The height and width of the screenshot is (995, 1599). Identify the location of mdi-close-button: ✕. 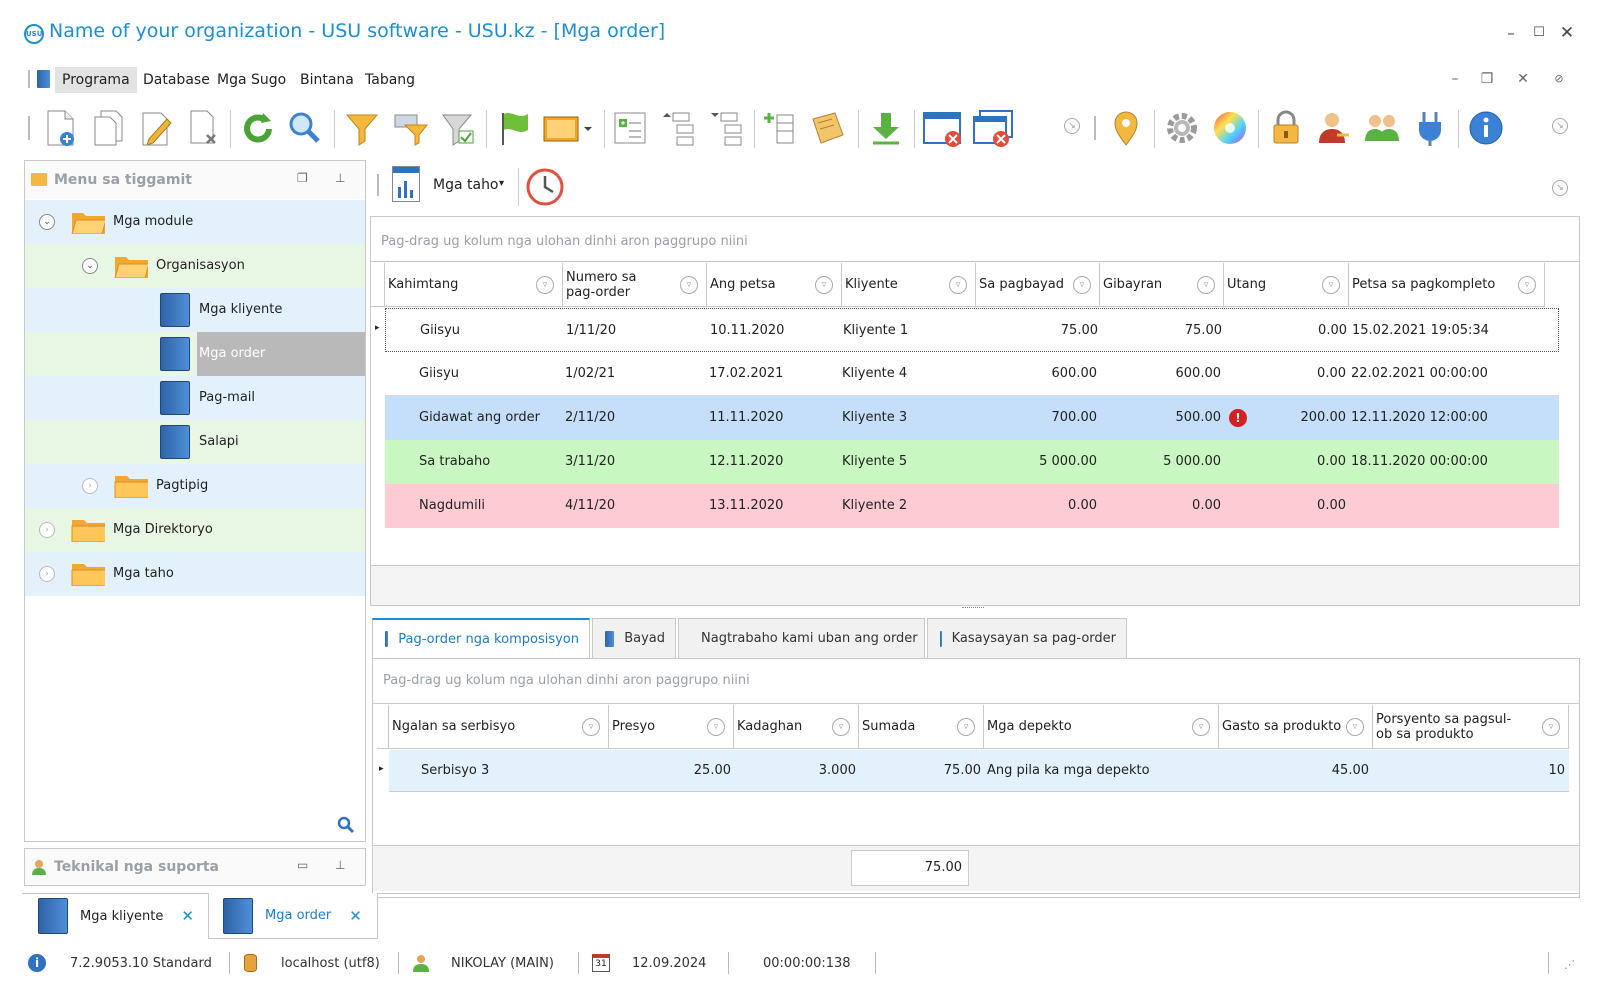
(1523, 79).